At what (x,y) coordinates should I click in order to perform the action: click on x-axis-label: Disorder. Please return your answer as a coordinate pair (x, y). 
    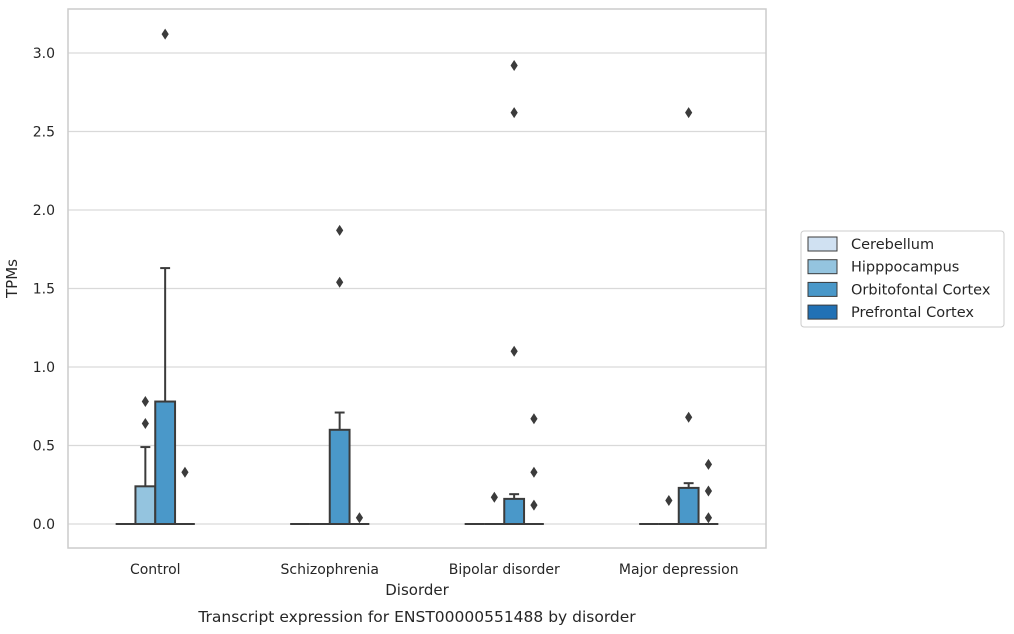
    Looking at the image, I should click on (417, 590).